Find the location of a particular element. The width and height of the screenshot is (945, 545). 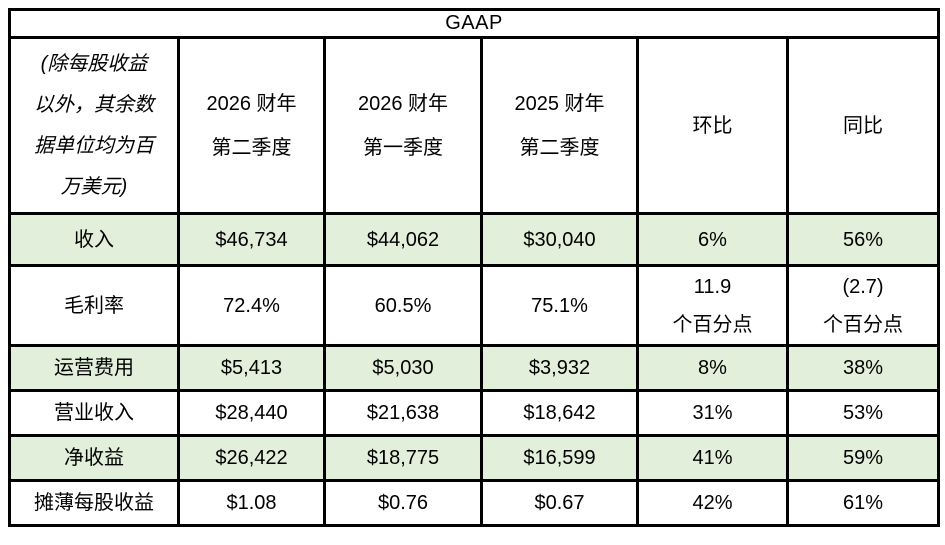

cell-revenue-yoy: 56% is located at coordinates (863, 239).